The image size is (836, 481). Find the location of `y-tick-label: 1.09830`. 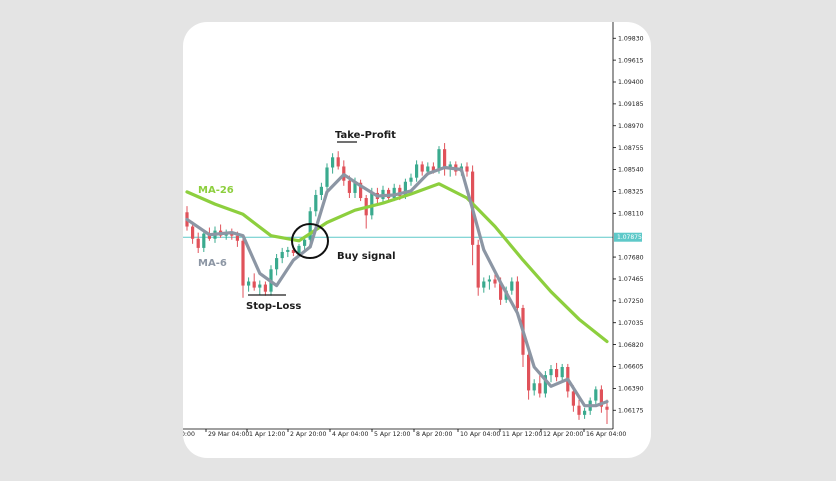

y-tick-label: 1.09830 is located at coordinates (631, 38).